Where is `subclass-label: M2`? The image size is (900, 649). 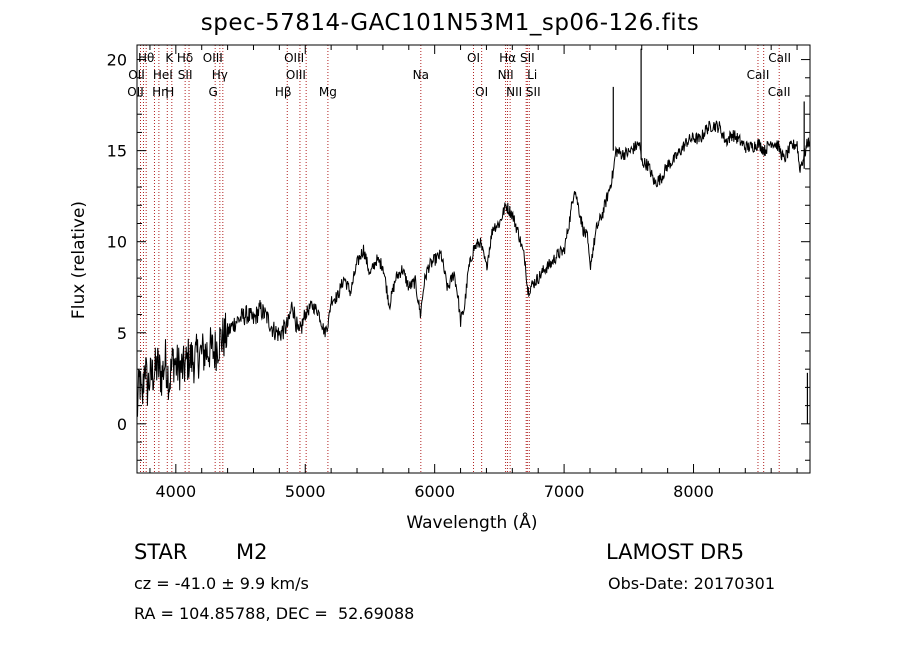 subclass-label: M2 is located at coordinates (252, 552).